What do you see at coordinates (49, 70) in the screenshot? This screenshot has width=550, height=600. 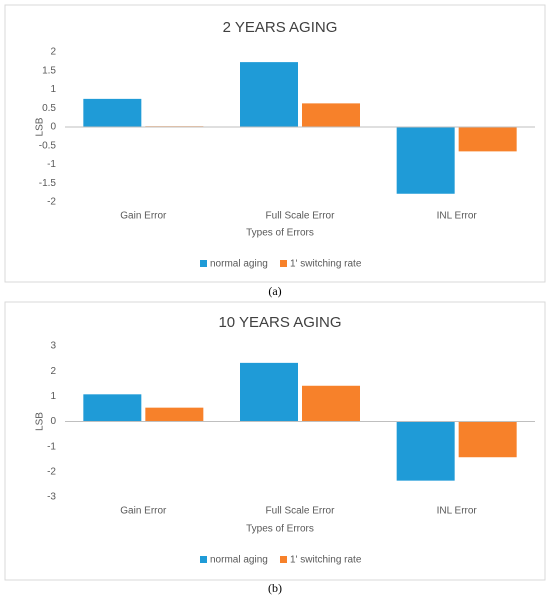 I see `y-tick-label: 1.5` at bounding box center [49, 70].